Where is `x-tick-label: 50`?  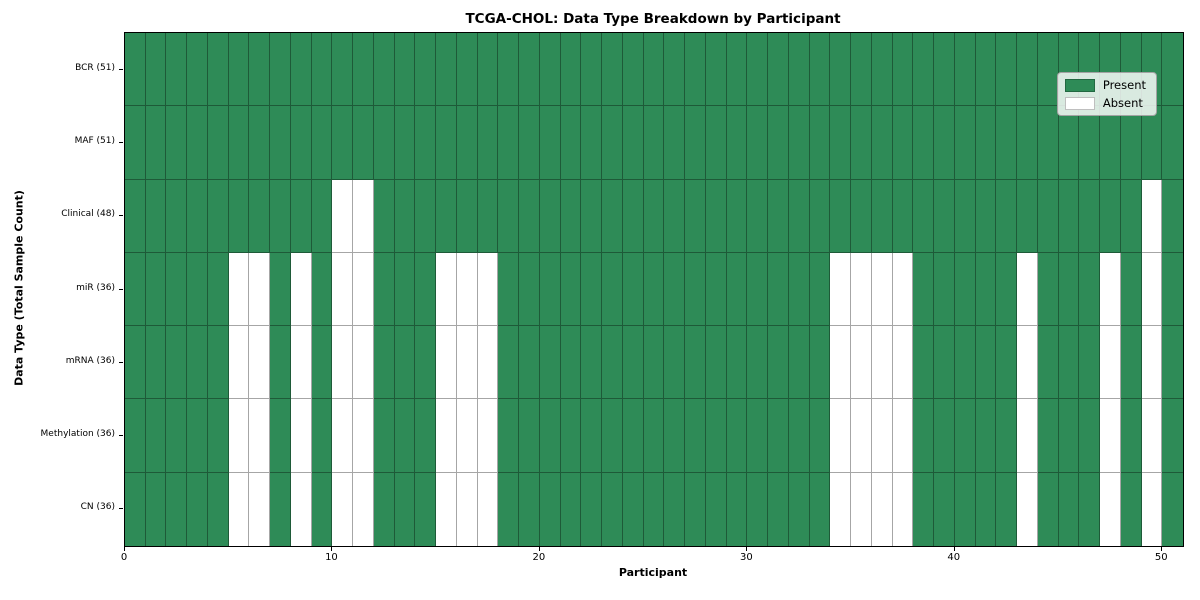
x-tick-label: 50 is located at coordinates (1161, 557).